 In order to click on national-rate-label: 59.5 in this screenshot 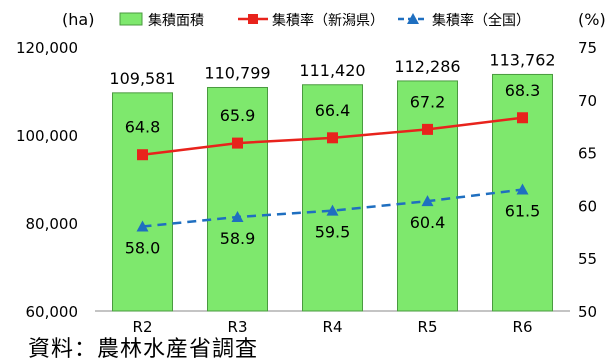, I will do `click(333, 232)`.